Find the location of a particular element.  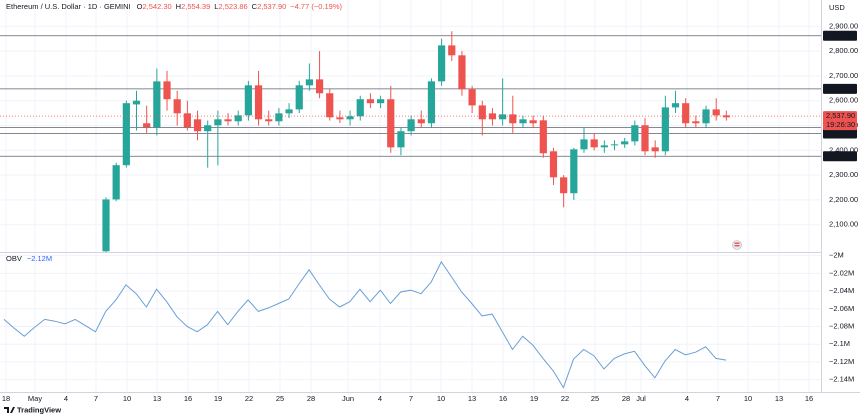

indicator-legend: OBV −2.12M is located at coordinates (29, 258).